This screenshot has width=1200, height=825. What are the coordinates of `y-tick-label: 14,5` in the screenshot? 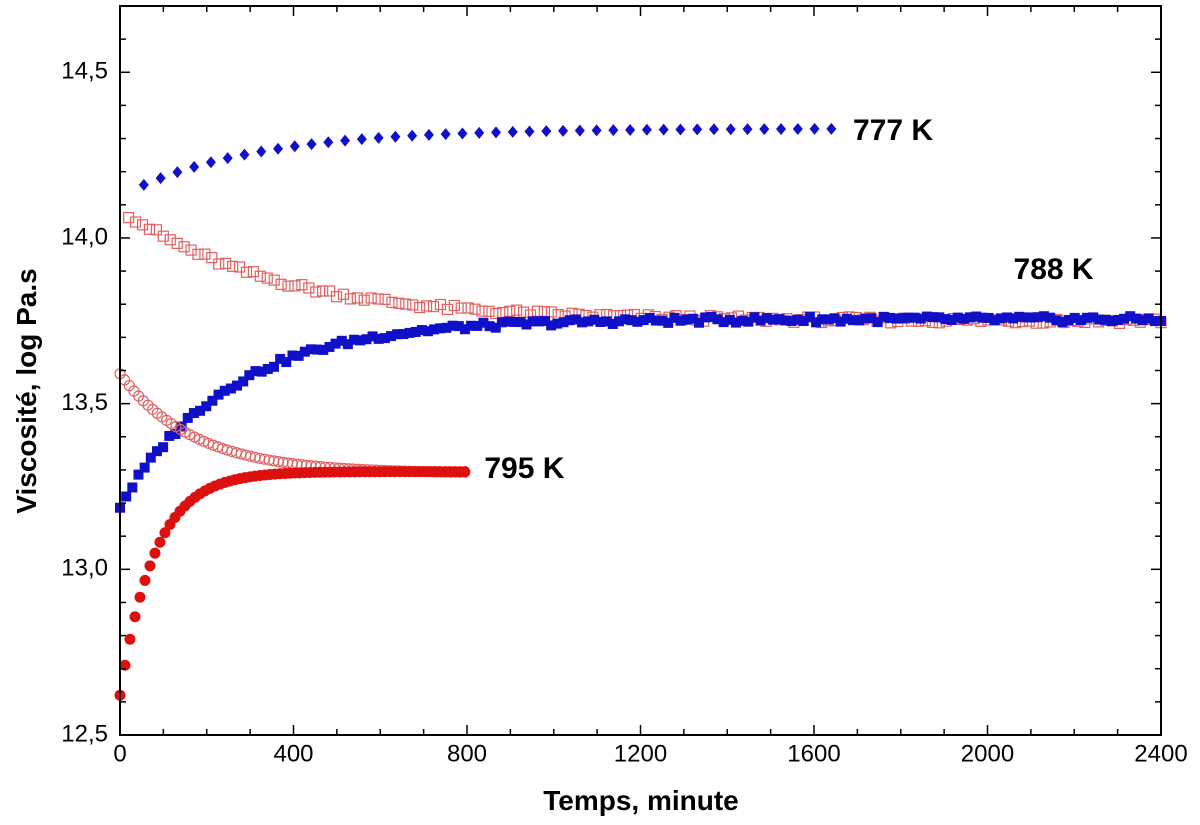 It's located at (84, 71).